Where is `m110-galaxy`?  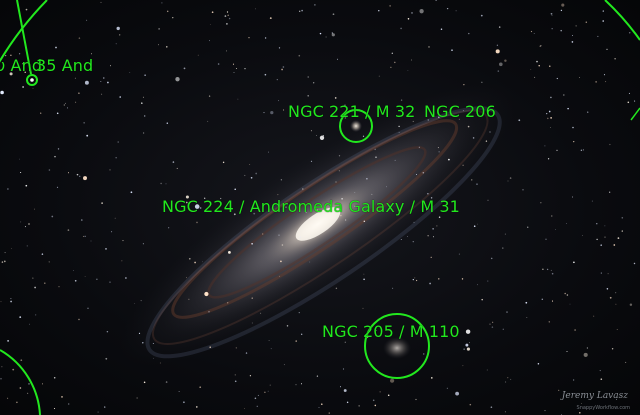
m110-galaxy is located at coordinates (397, 348).